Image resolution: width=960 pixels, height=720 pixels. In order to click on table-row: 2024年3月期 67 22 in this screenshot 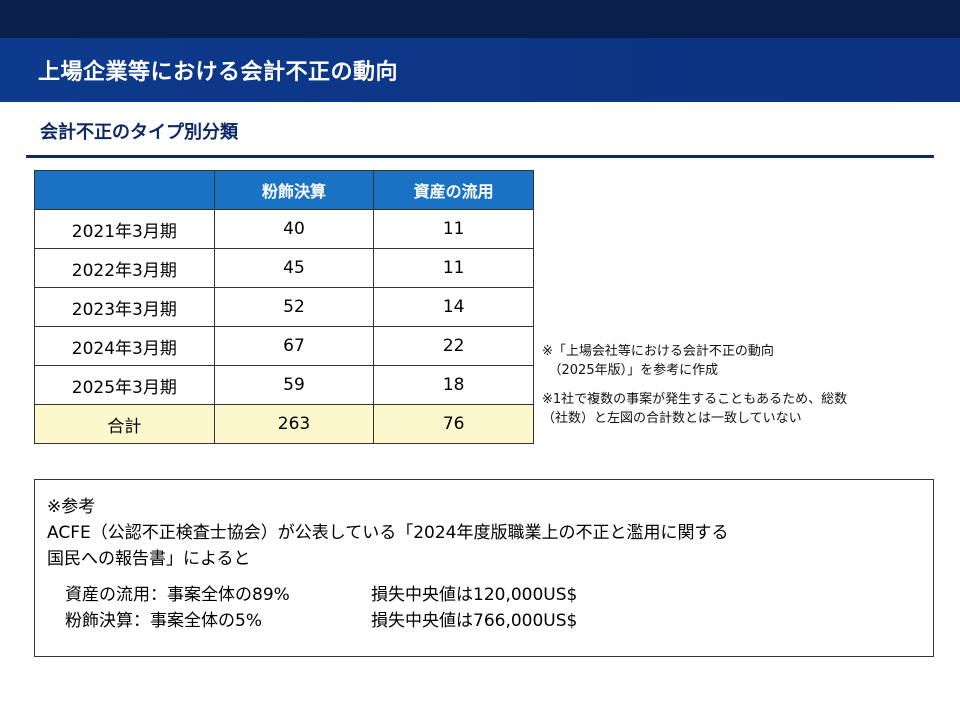, I will do `click(284, 346)`.